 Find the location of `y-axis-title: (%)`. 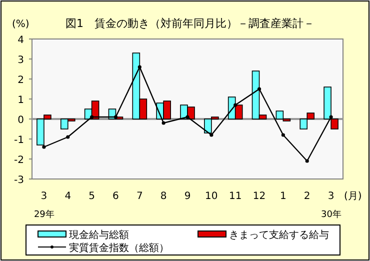

y-axis-title: (%) is located at coordinates (21, 24).